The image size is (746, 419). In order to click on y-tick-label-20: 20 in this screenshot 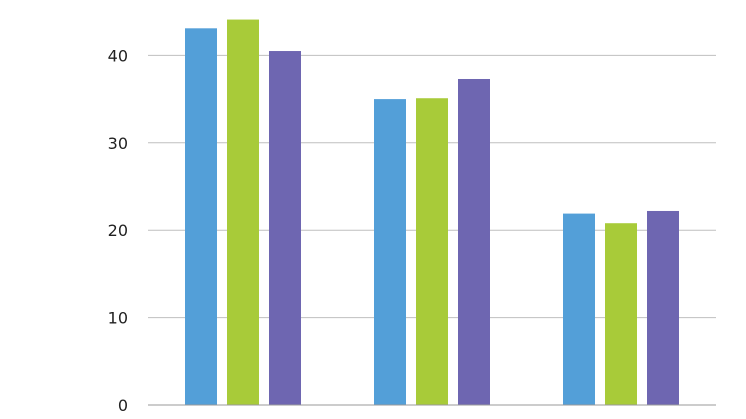, I will do `click(118, 230)`.